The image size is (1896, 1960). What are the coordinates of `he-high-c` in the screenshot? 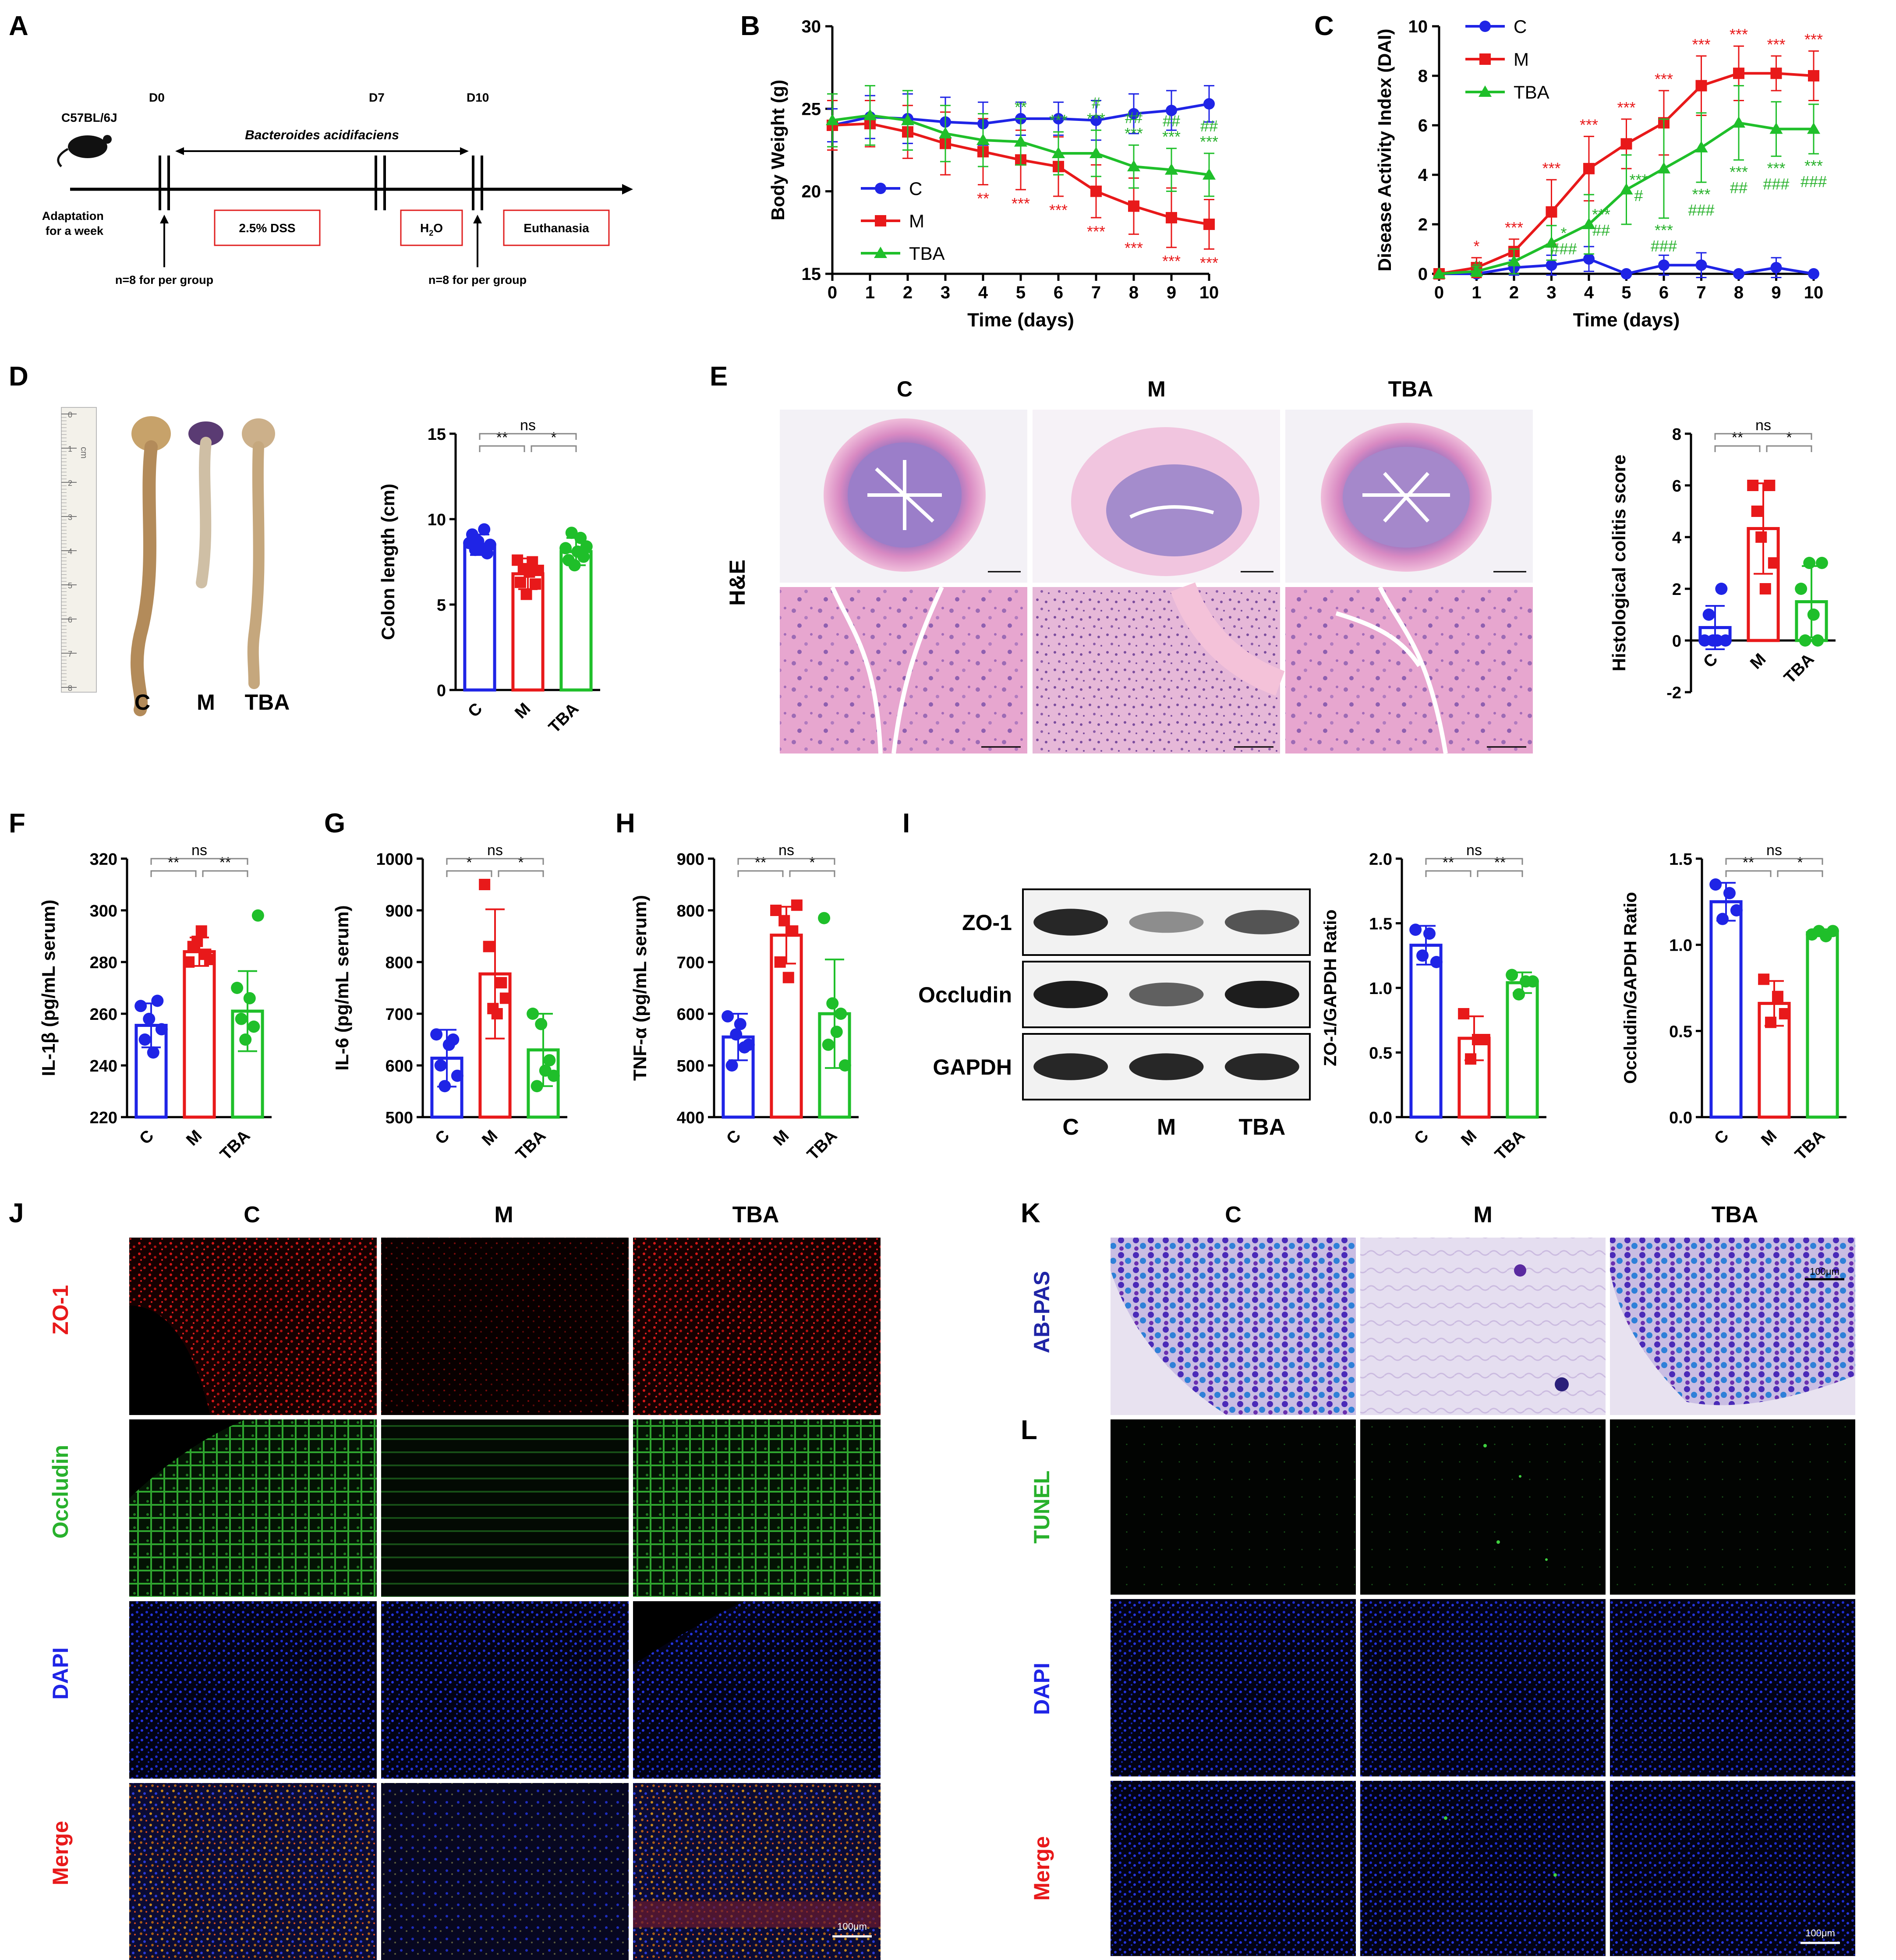 It's located at (903, 670).